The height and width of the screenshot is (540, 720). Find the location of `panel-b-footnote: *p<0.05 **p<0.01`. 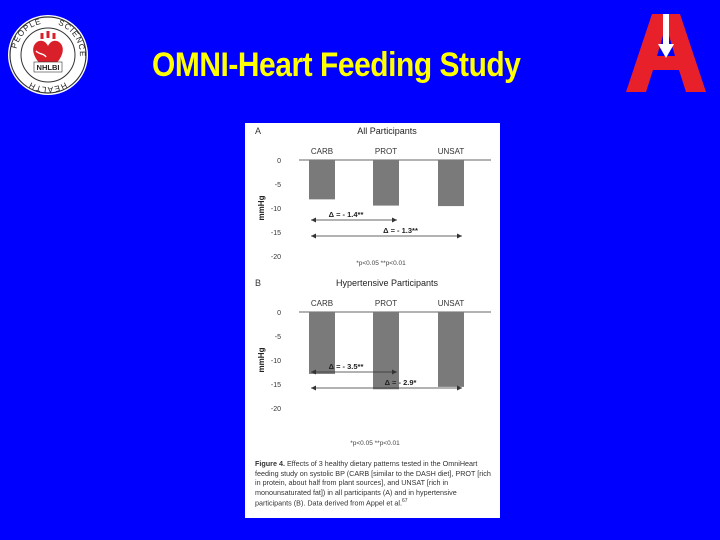

panel-b-footnote: *p<0.05 **p<0.01 is located at coordinates (375, 443).